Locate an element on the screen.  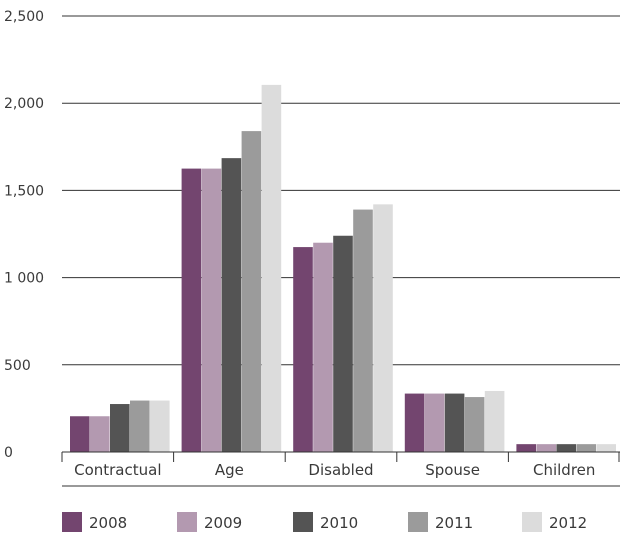
y-tick-label: 500 is located at coordinates (17, 366).